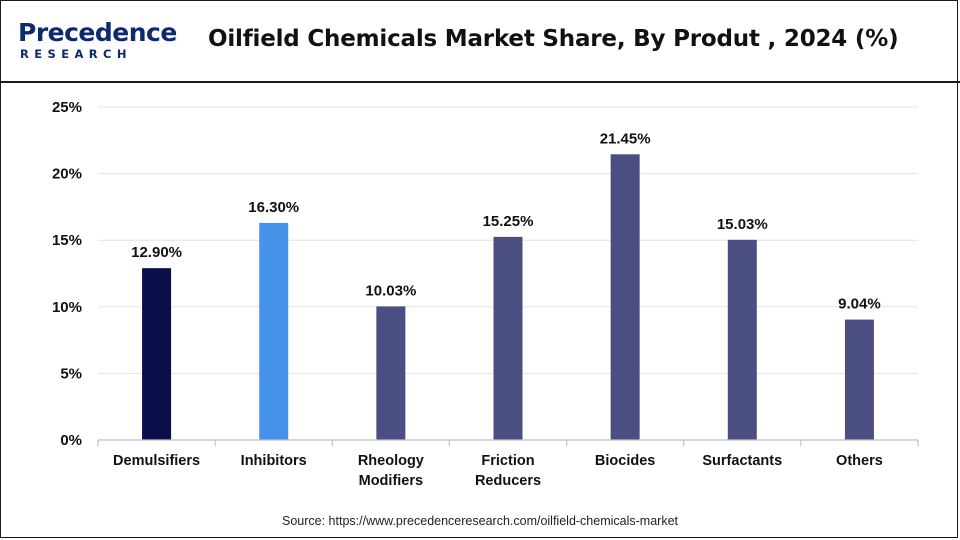 This screenshot has width=960, height=540. I want to click on y-tick-label: 0%, so click(71, 440).